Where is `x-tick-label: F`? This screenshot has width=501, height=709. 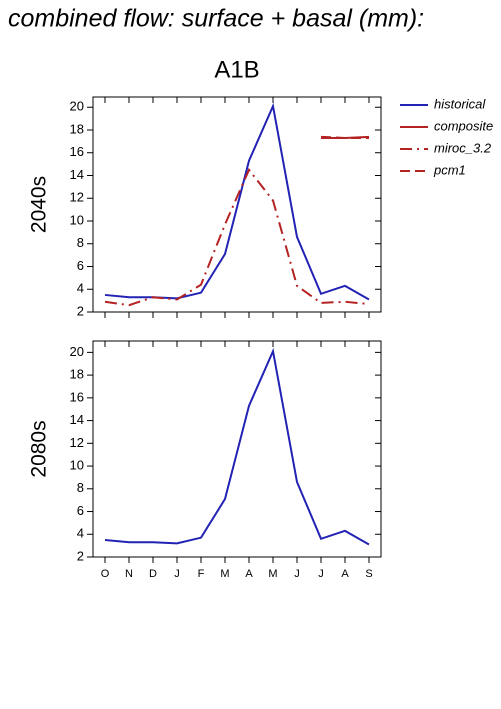
x-tick-label: F is located at coordinates (201, 574).